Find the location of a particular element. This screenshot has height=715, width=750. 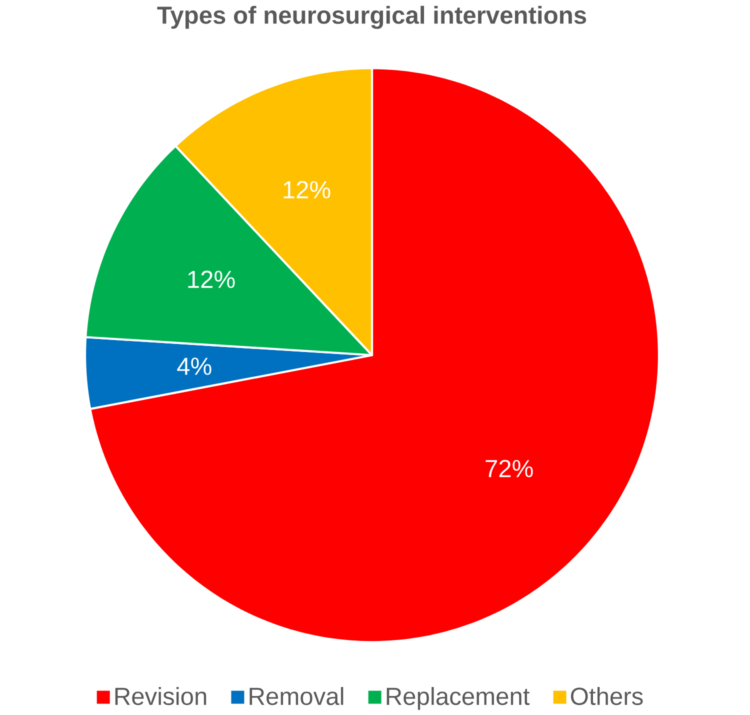

legend-label: Revision is located at coordinates (160, 696).